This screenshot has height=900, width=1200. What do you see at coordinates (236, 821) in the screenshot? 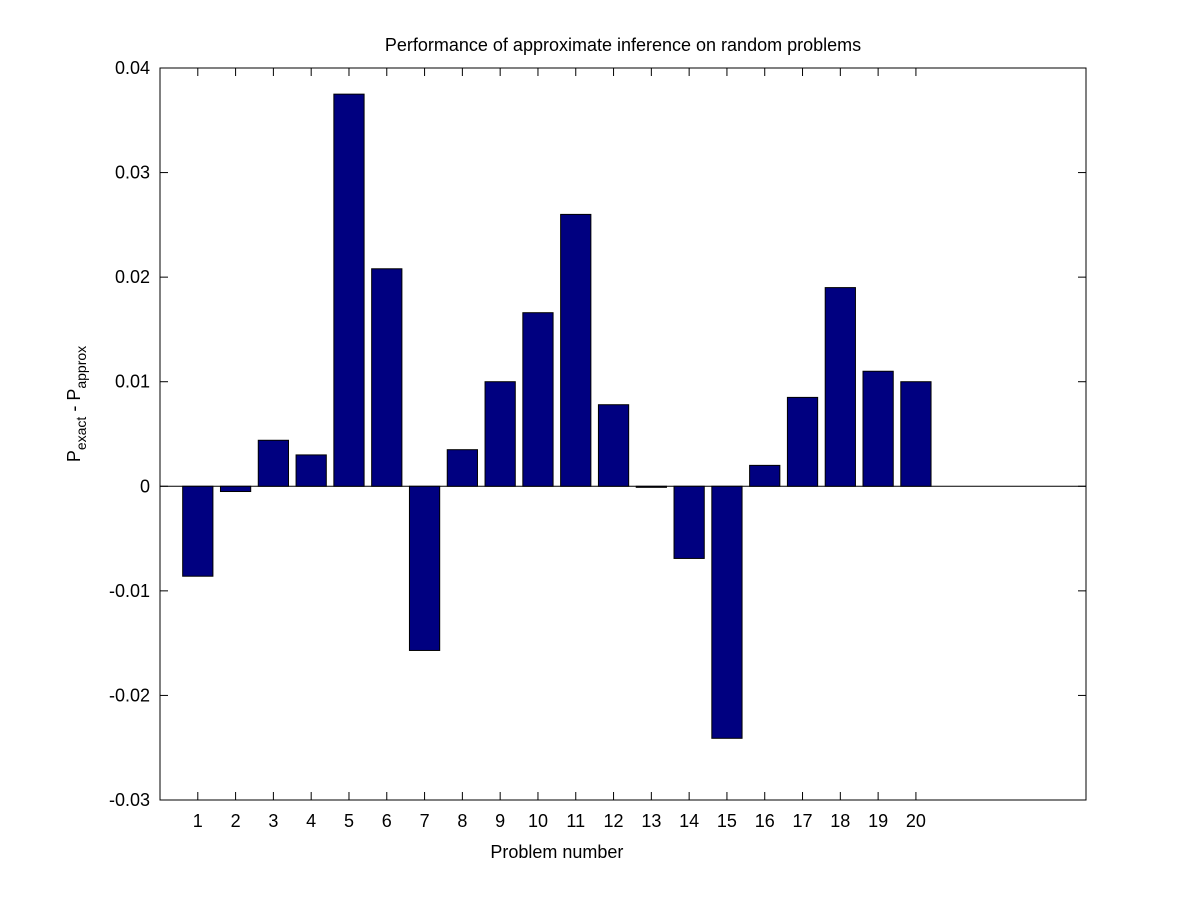
I see `x-tick-label: 2` at bounding box center [236, 821].